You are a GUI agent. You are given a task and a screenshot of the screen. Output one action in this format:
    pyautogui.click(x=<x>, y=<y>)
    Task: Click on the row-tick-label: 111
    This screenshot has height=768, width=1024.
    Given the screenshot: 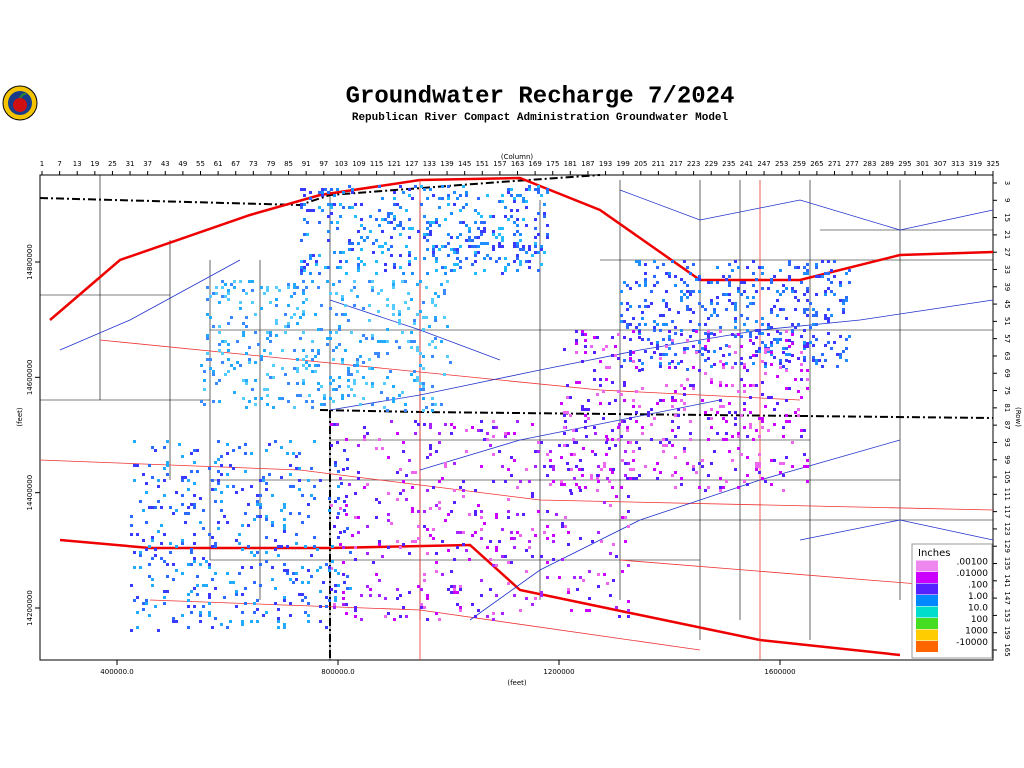 What is the action you would take?
    pyautogui.click(x=1007, y=494)
    